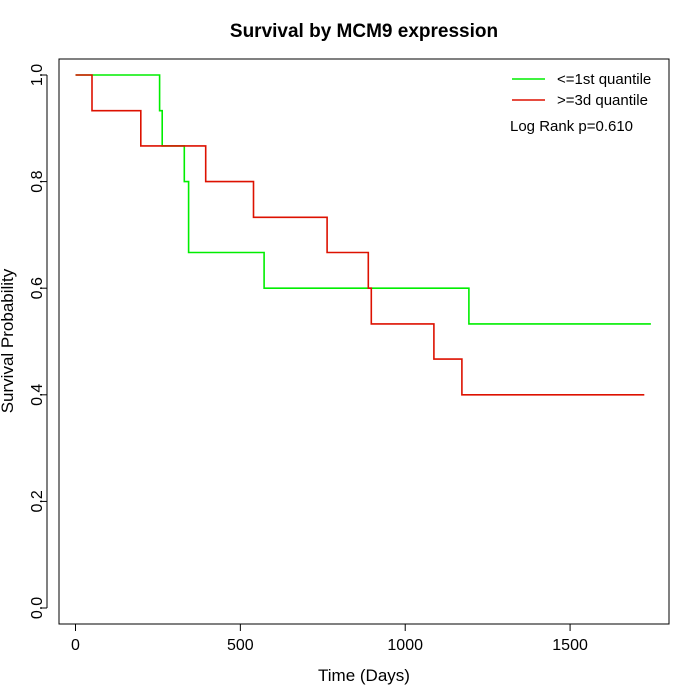 The height and width of the screenshot is (700, 700). What do you see at coordinates (364, 31) in the screenshot?
I see `chart-title: Survival by MCM9 expression` at bounding box center [364, 31].